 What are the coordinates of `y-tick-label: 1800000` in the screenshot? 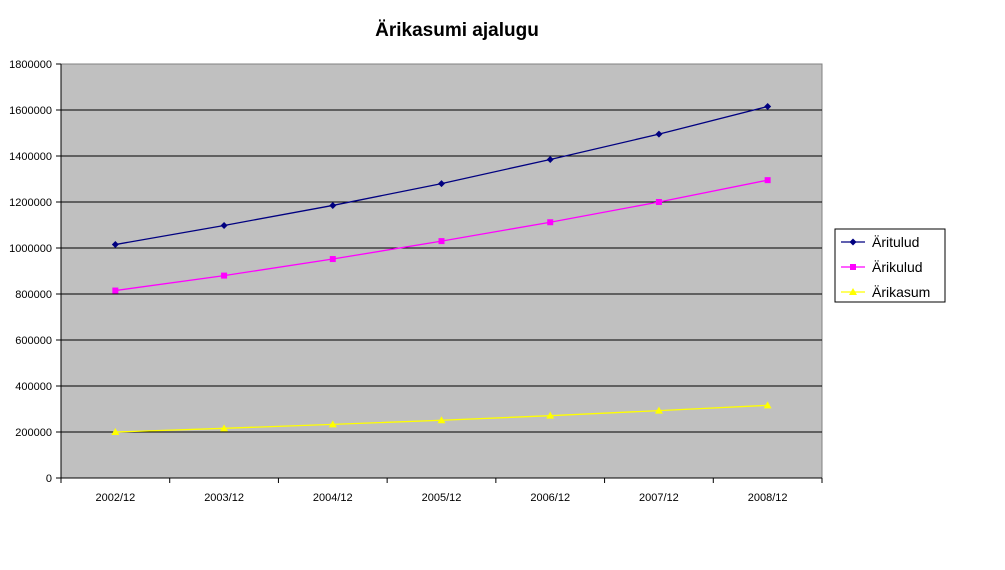 It's located at (30, 65).